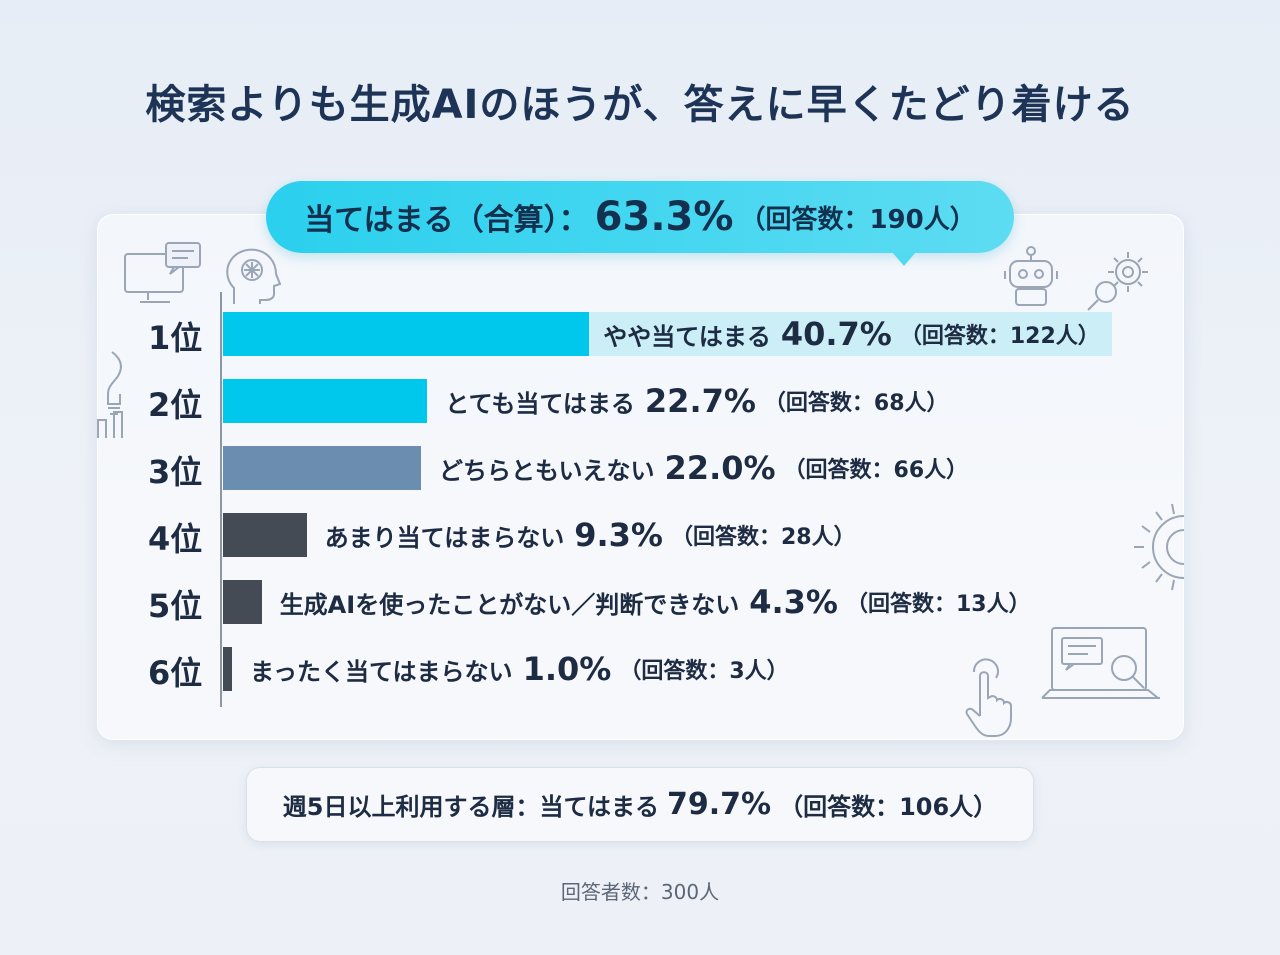 The width and height of the screenshot is (1280, 955). Describe the element at coordinates (704, 671) in the screenshot. I see `bar-count: （回答数：3人）` at that location.